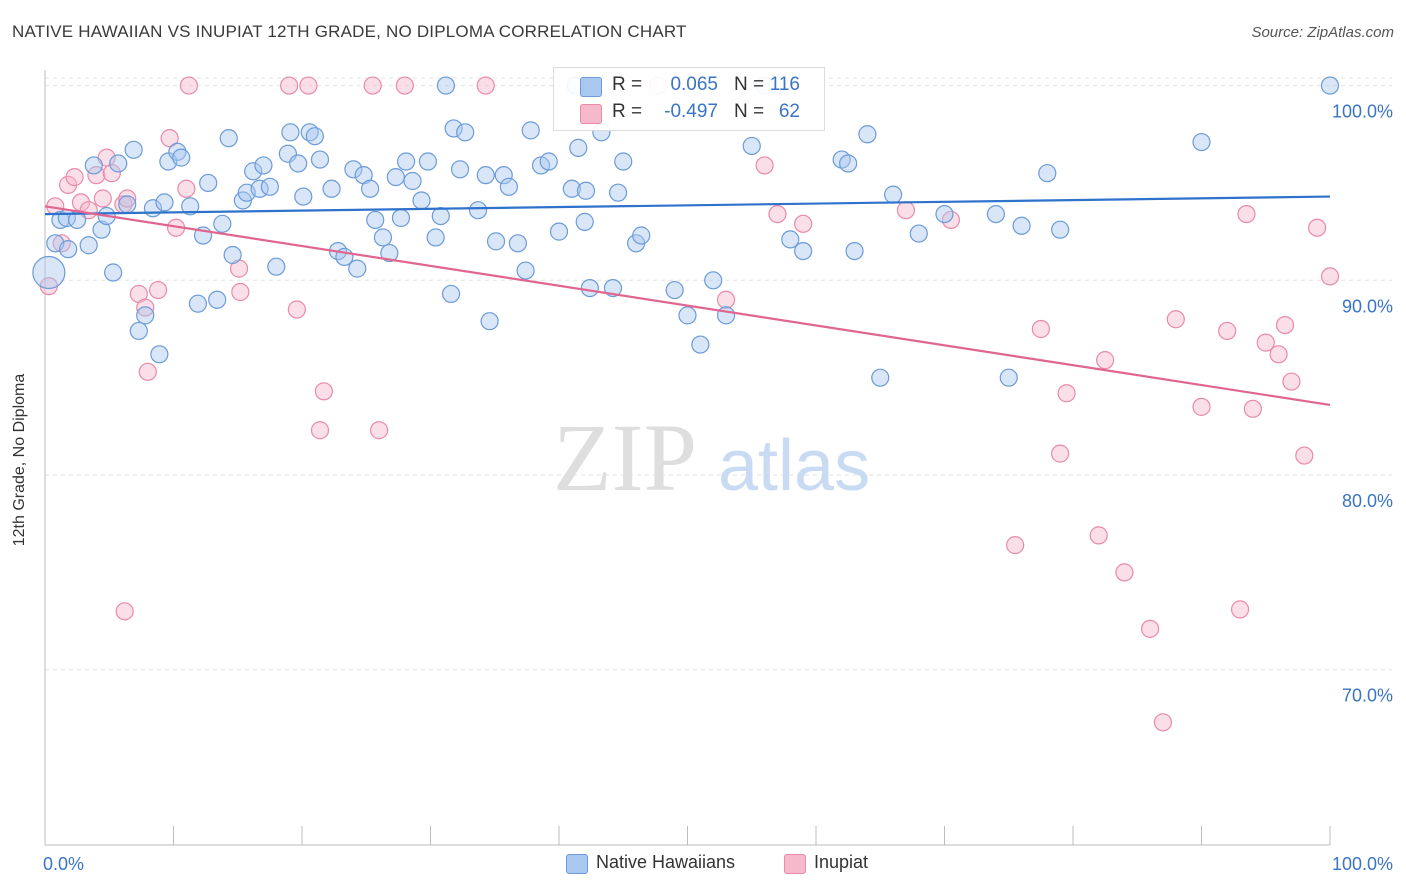  Describe the element at coordinates (19, 460) in the screenshot. I see `y-axis-label: 12th Grade, No Diploma` at that location.